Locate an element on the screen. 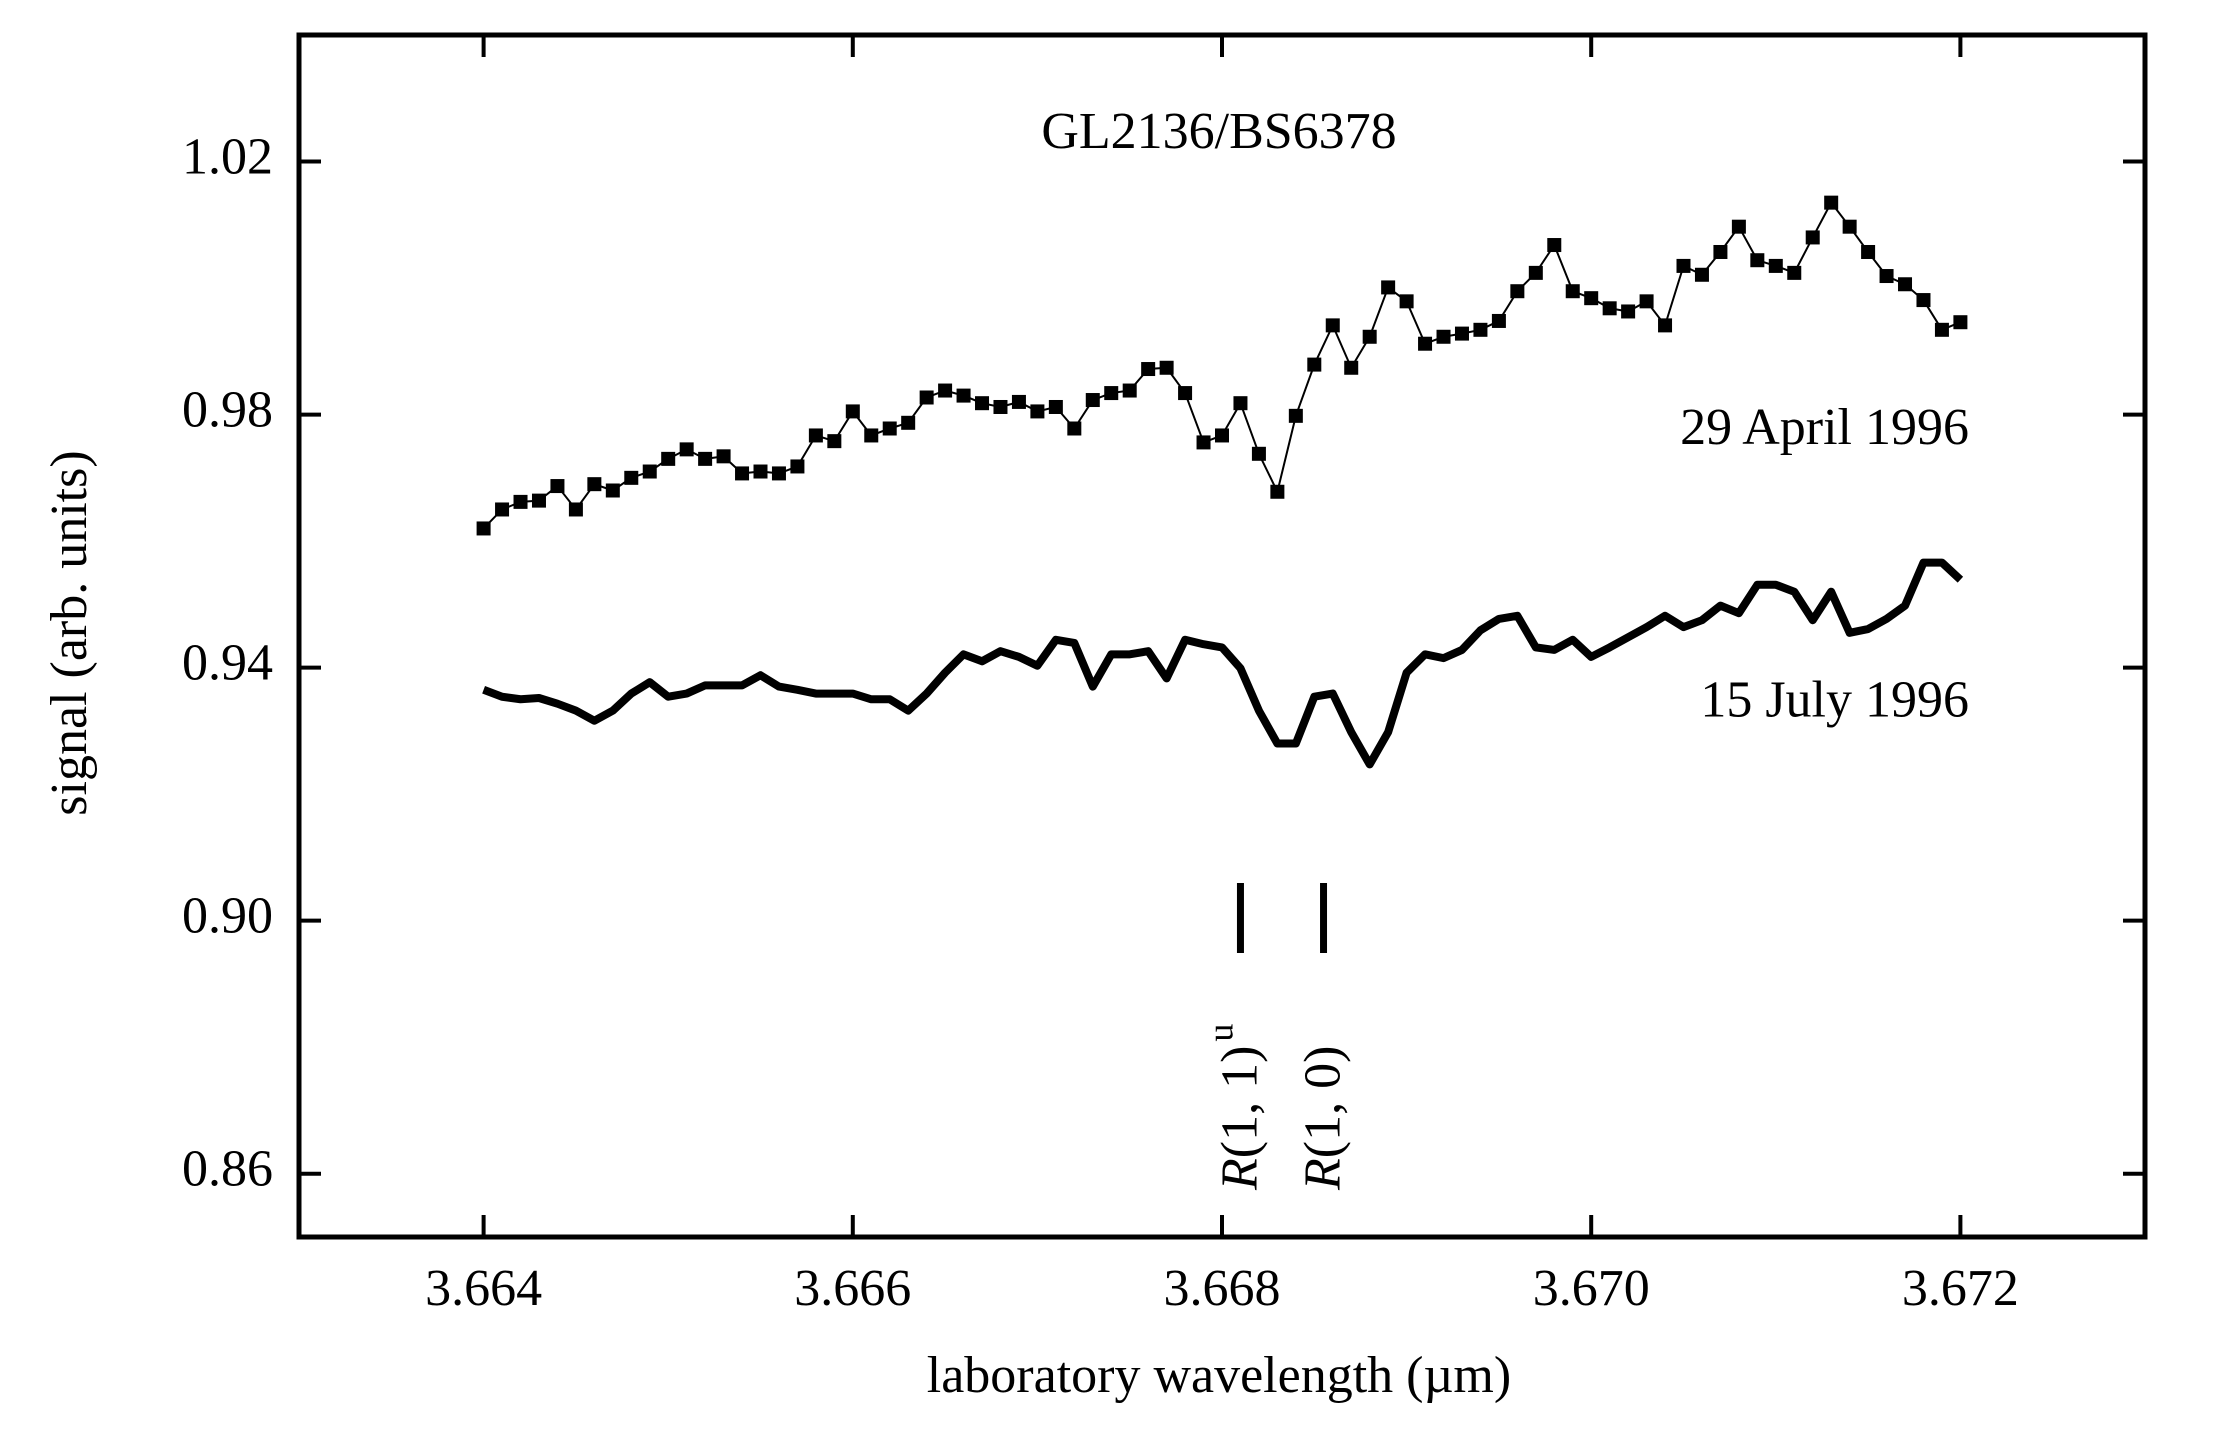  annotation-label: R(1, 0) is located at coordinates (1322, 1118).